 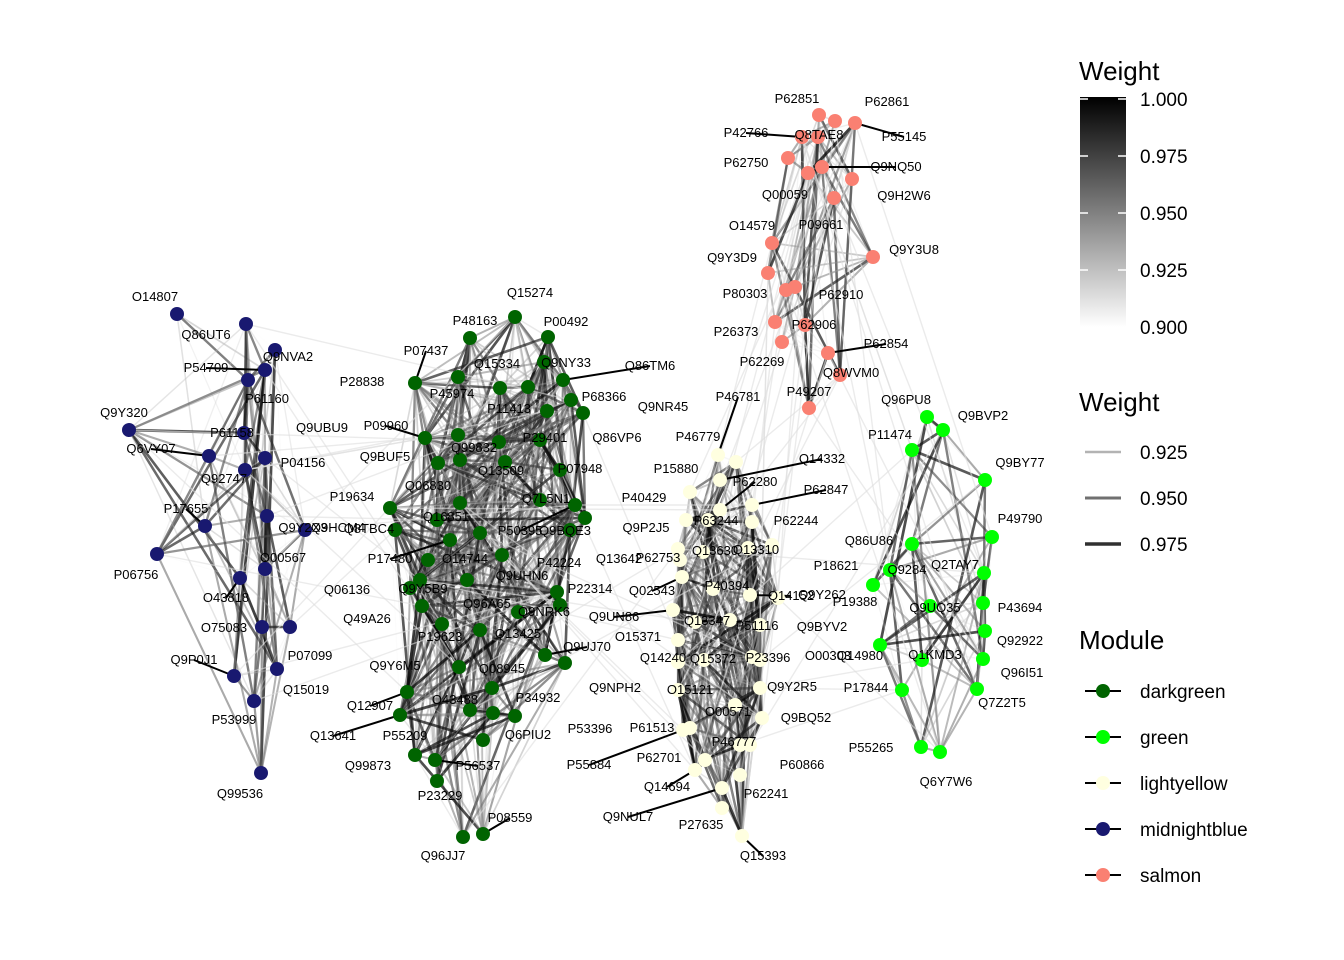 I want to click on node-label: Q92747, so click(x=224, y=478).